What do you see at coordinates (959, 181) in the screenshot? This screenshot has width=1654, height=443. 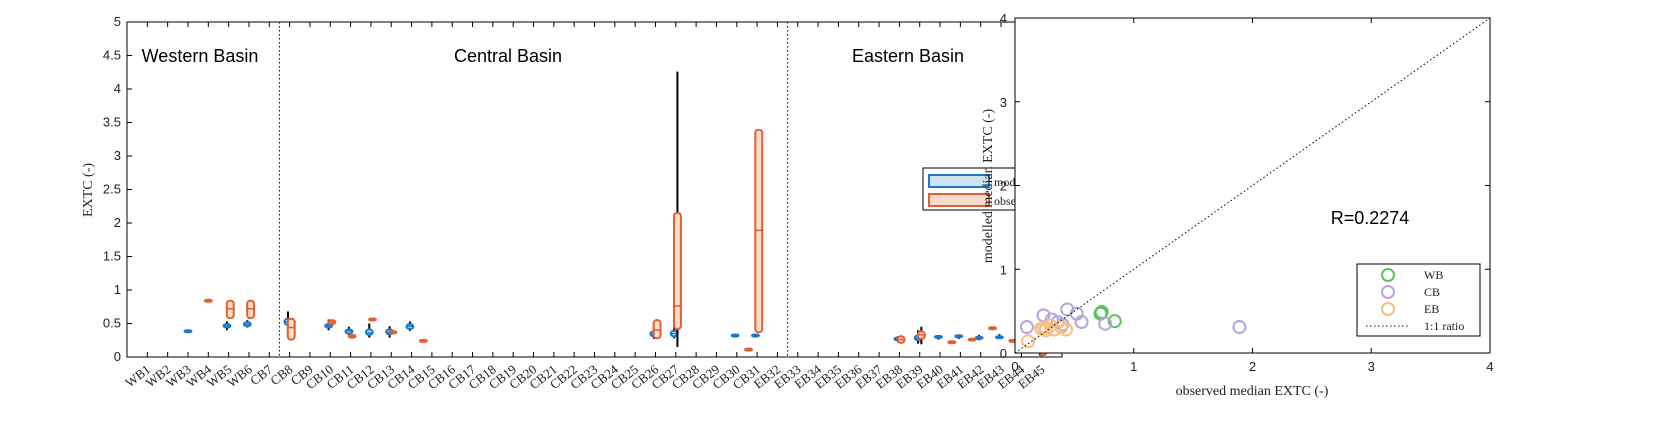 I see `legend-swatch-modelled` at bounding box center [959, 181].